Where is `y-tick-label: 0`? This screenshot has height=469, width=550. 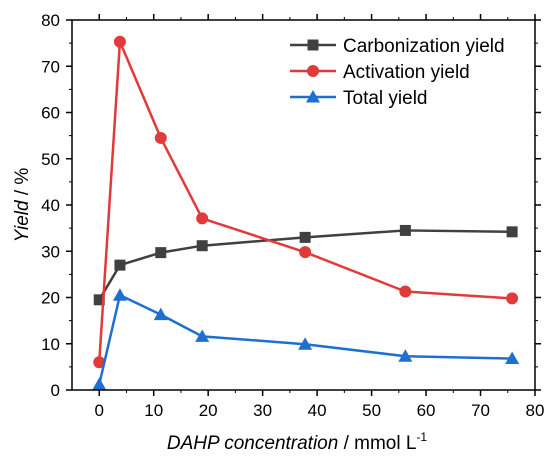 y-tick-label: 0 is located at coordinates (55, 390).